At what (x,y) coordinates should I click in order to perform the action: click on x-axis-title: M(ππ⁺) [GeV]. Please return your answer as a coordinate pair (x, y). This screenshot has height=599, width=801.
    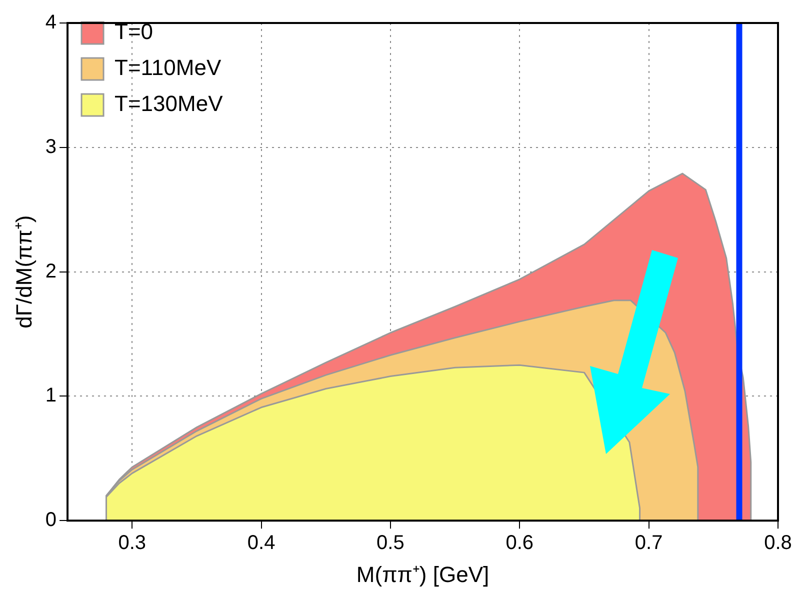
    Looking at the image, I should click on (423, 574).